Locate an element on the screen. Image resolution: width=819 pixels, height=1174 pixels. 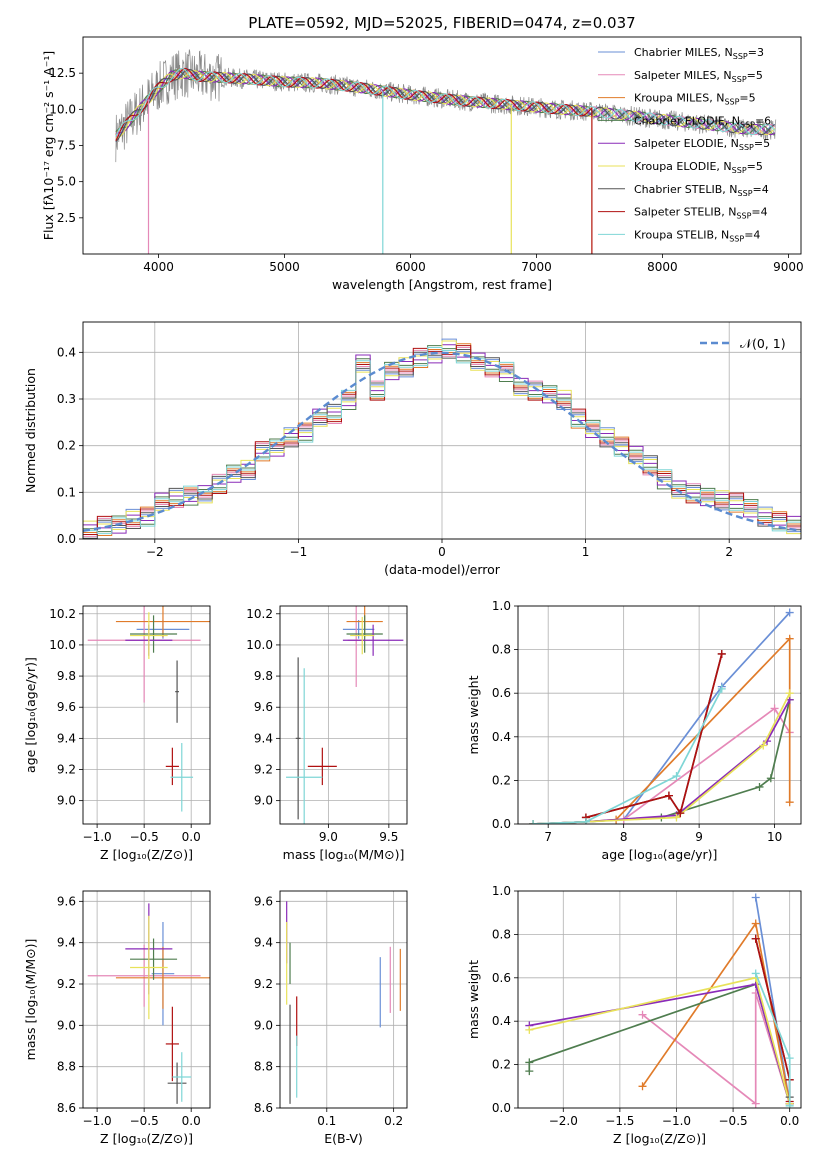
x-tick-label: −0.5 is located at coordinates (733, 1121).